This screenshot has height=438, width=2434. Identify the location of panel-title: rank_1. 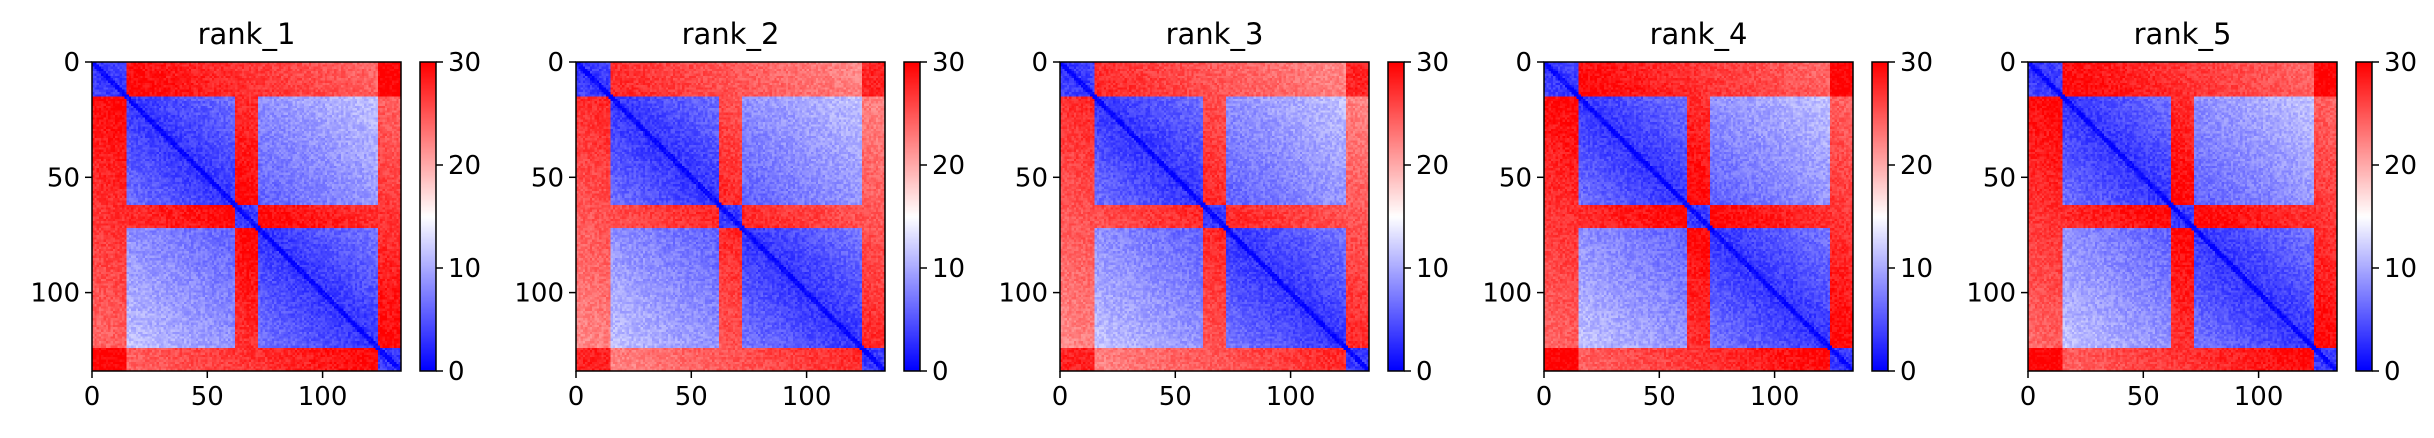
(247, 34).